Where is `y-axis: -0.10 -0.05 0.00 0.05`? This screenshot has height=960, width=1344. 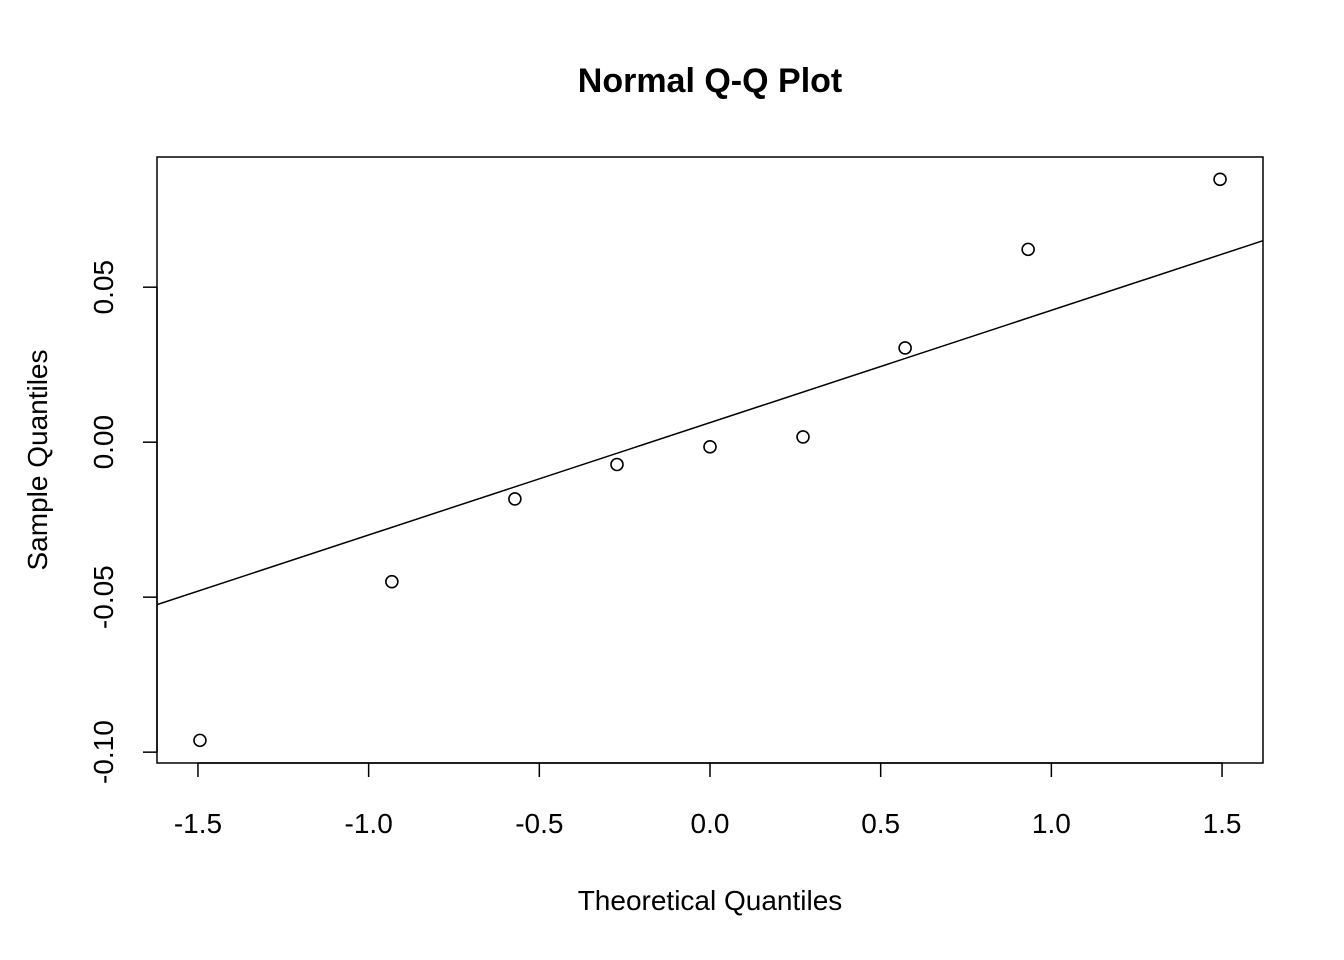
y-axis: -0.10 -0.05 0.00 0.05 is located at coordinates (123, 522).